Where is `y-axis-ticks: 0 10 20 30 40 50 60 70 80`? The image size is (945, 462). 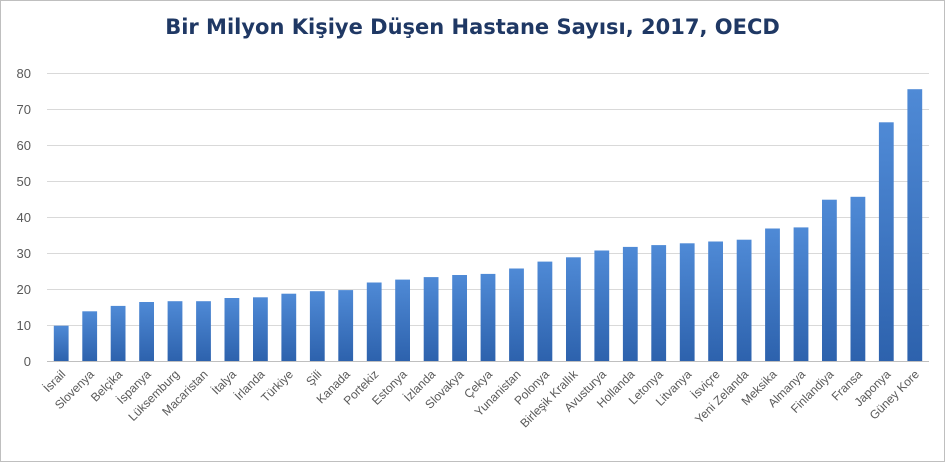 y-axis-ticks: 0 10 20 30 40 50 60 70 80 is located at coordinates (24, 217).